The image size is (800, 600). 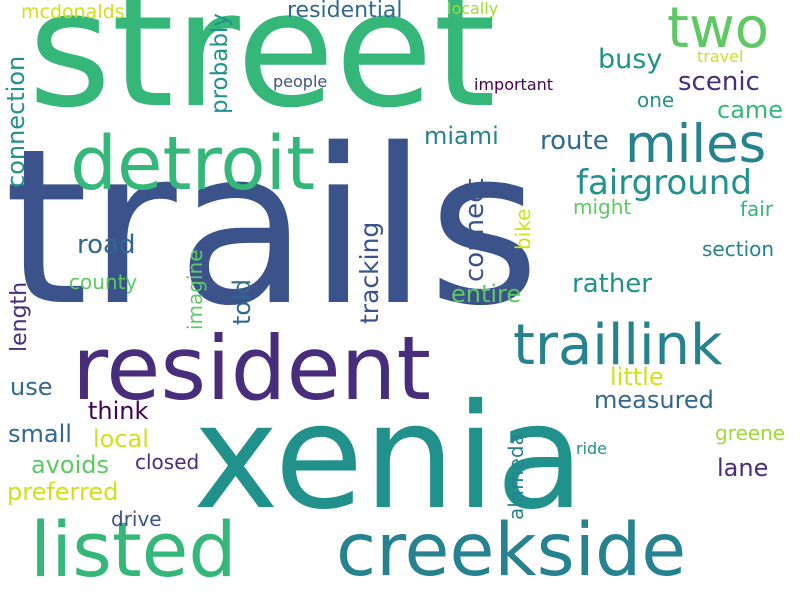 I want to click on word-two: two, so click(x=718, y=30).